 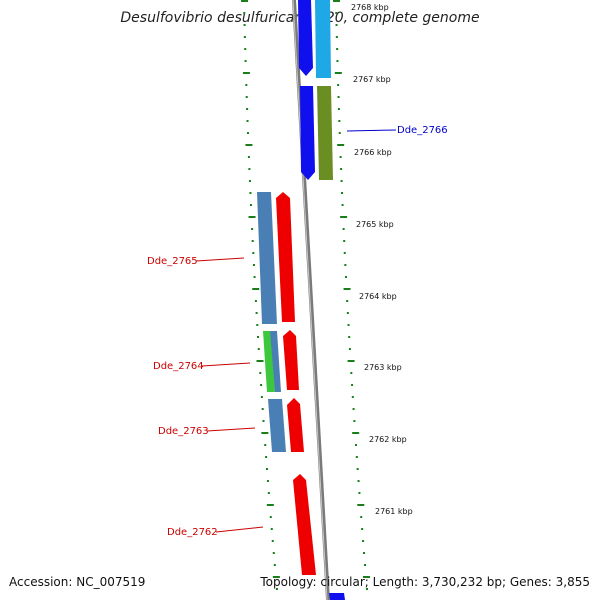 I want to click on ruler-ticks-right, so click(x=351, y=295).